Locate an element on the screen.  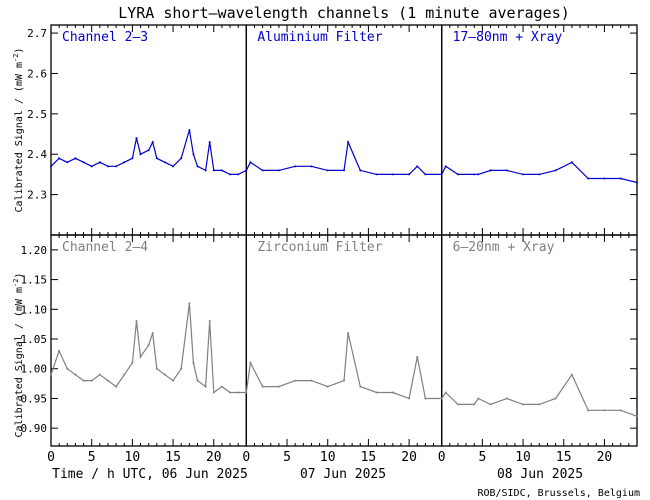
y-tick-label-top: 2.5 is located at coordinates (37, 114).